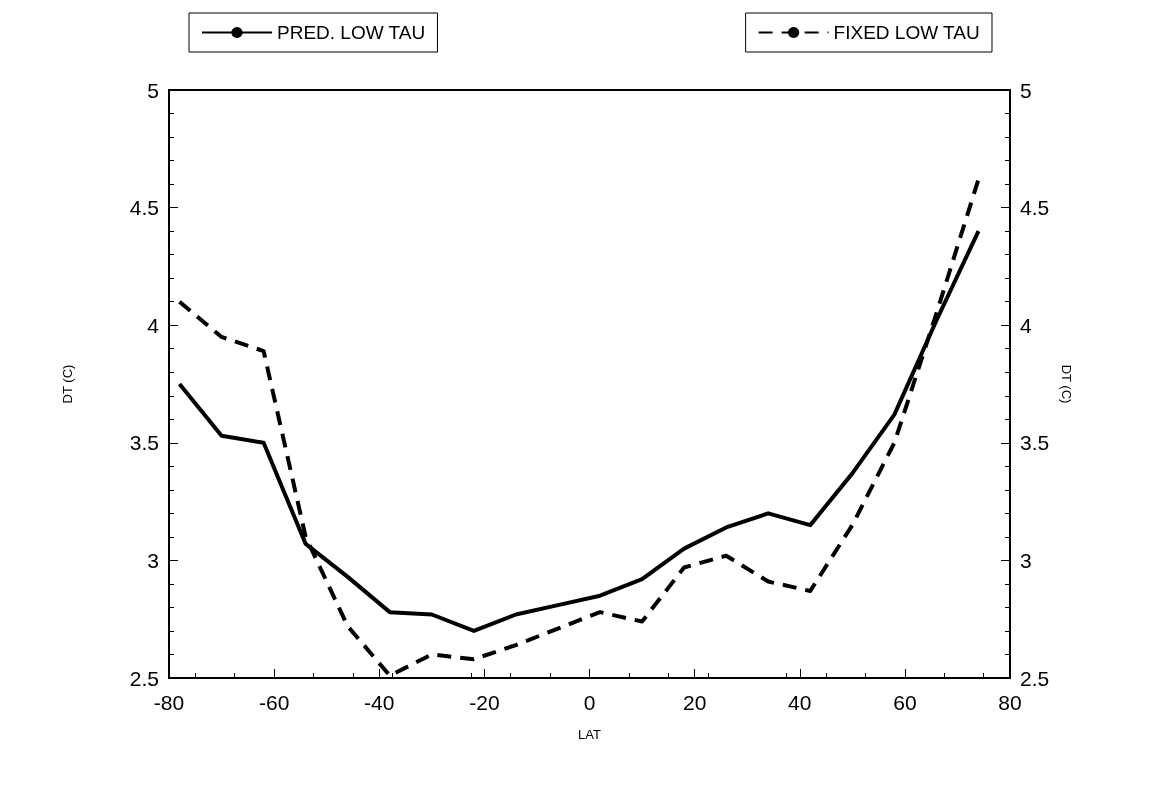 This screenshot has width=1168, height=787. What do you see at coordinates (144, 208) in the screenshot?
I see `y-tick-label: 4.5` at bounding box center [144, 208].